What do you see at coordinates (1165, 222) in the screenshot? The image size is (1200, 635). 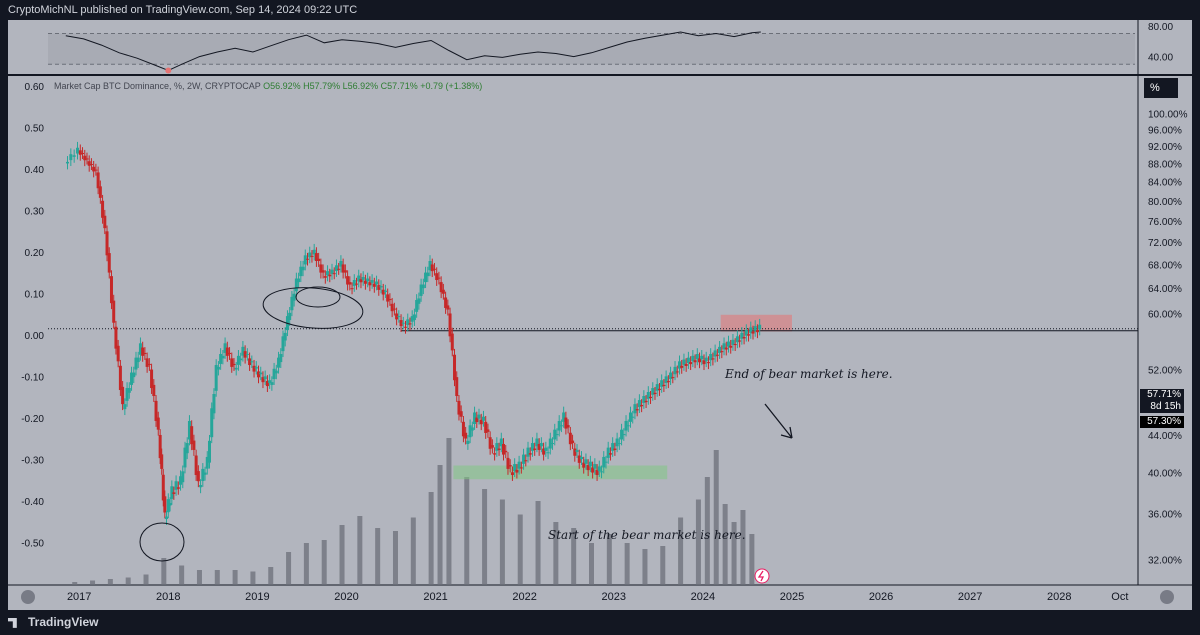 I see `price-tick-label: 76.00%` at bounding box center [1165, 222].